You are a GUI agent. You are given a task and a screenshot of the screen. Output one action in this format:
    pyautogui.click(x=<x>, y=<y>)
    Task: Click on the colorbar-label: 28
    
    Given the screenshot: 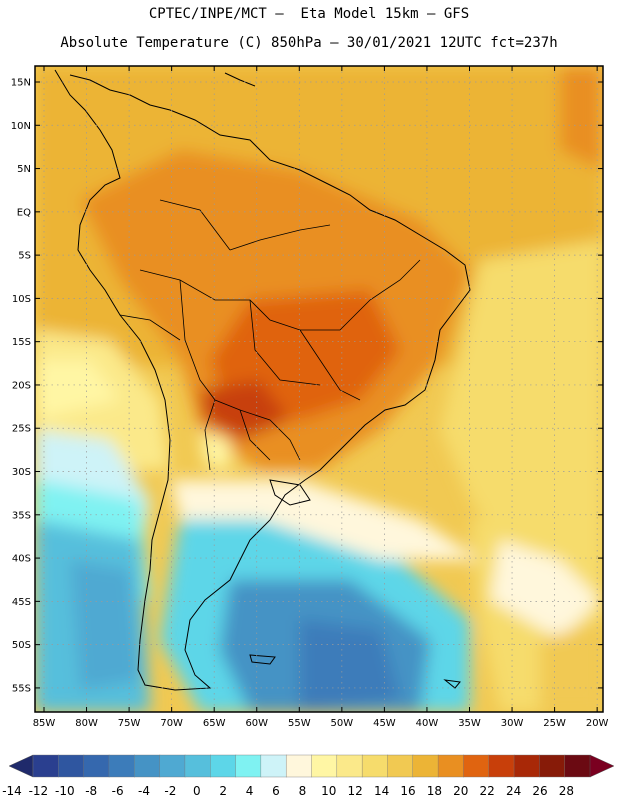 What is the action you would take?
    pyautogui.click(x=566, y=791)
    